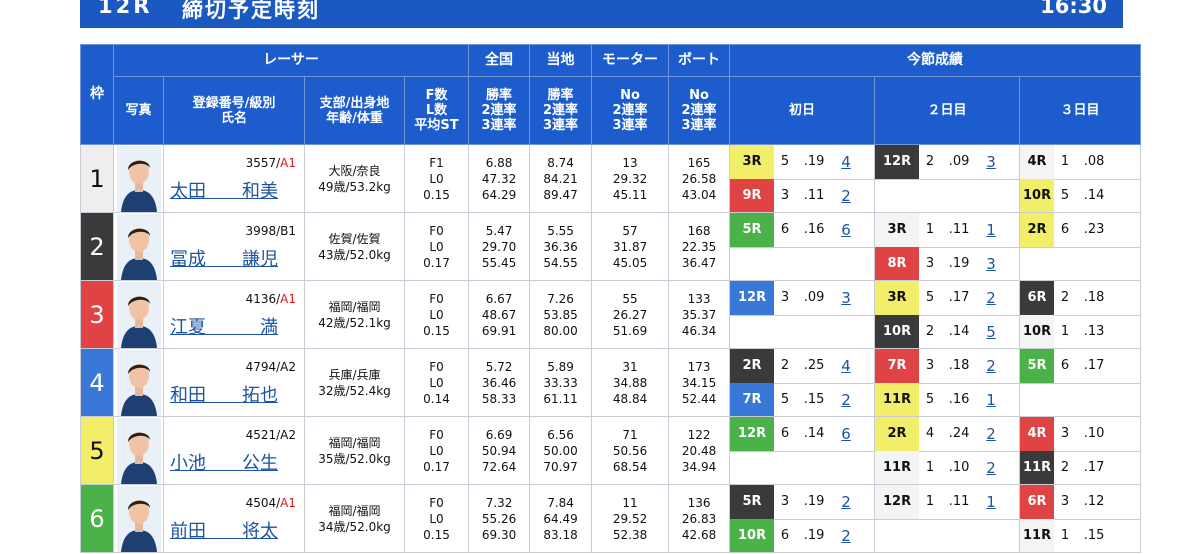 The width and height of the screenshot is (1200, 554). Describe the element at coordinates (499, 60) in the screenshot. I see `national-group-header: 全国` at that location.